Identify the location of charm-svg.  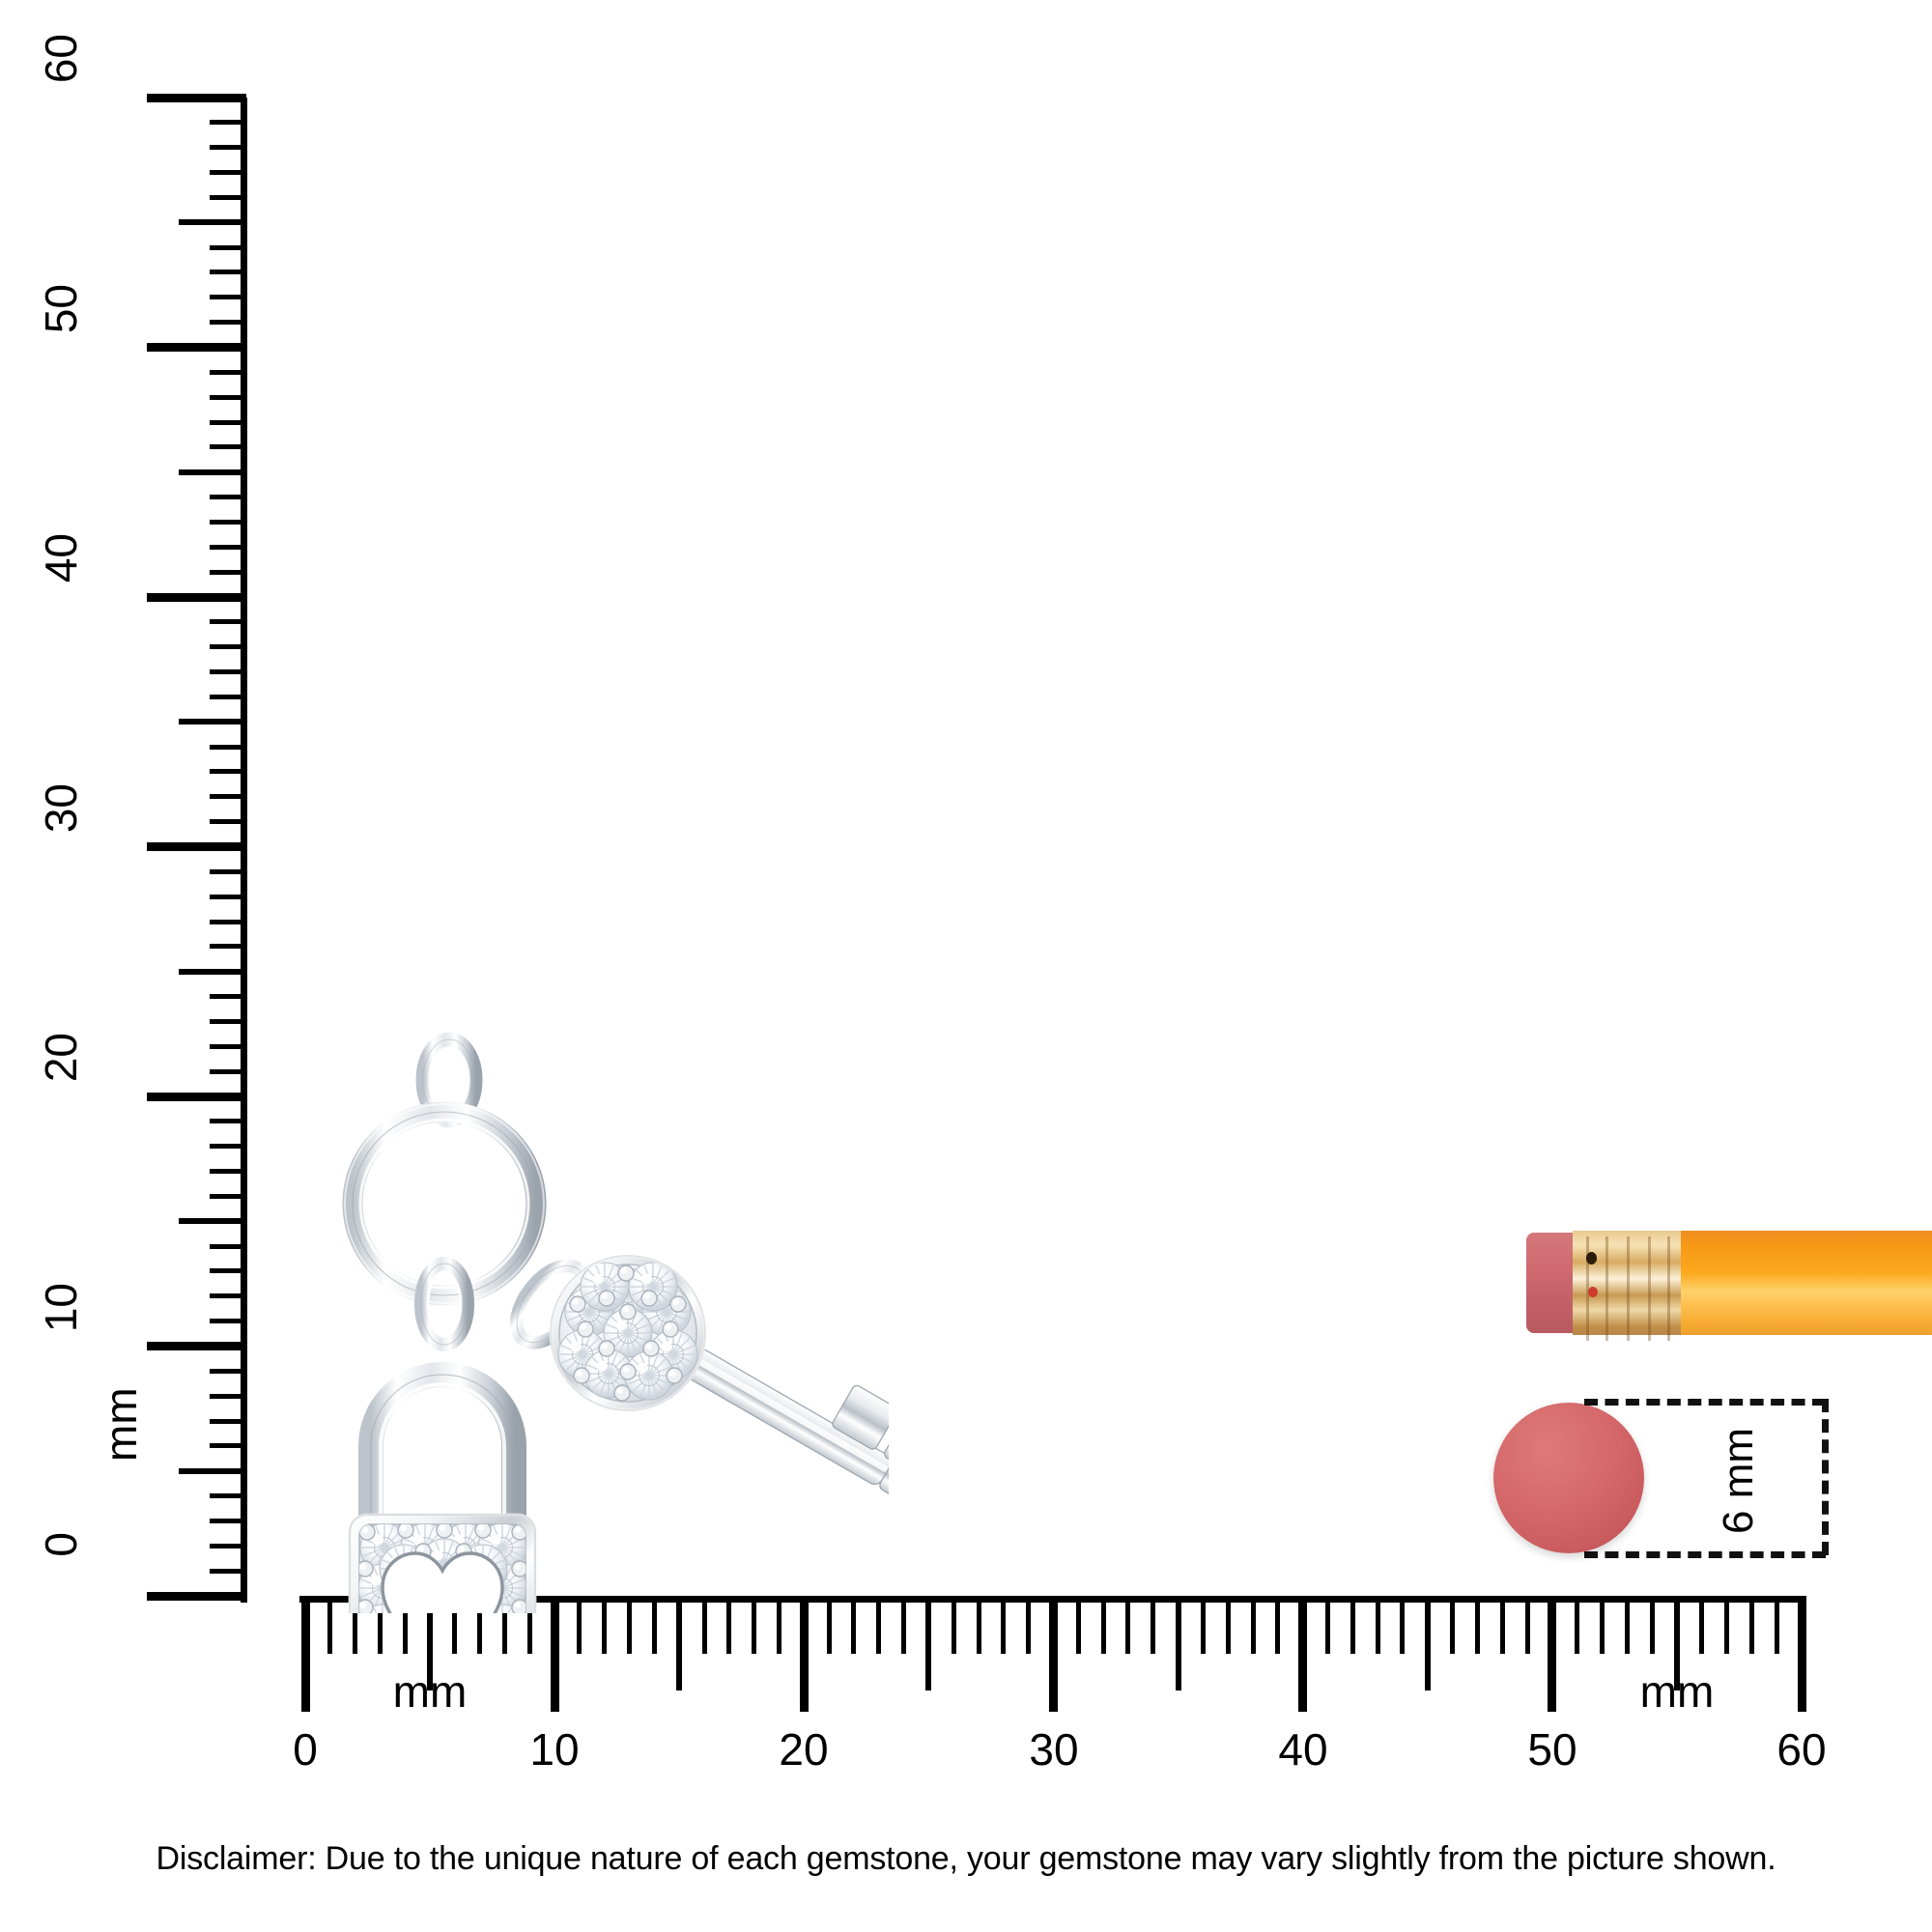
(644, 1367).